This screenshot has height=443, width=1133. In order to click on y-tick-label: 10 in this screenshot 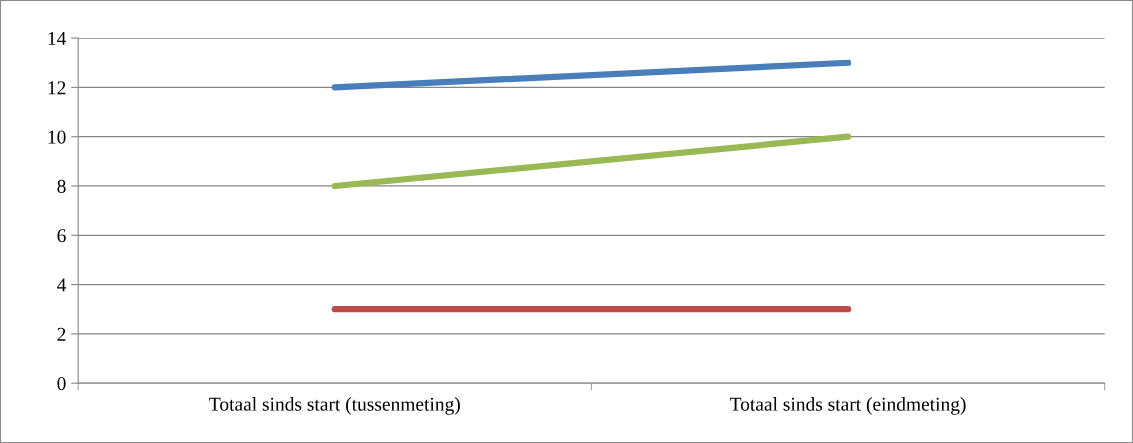, I will do `click(57, 137)`.